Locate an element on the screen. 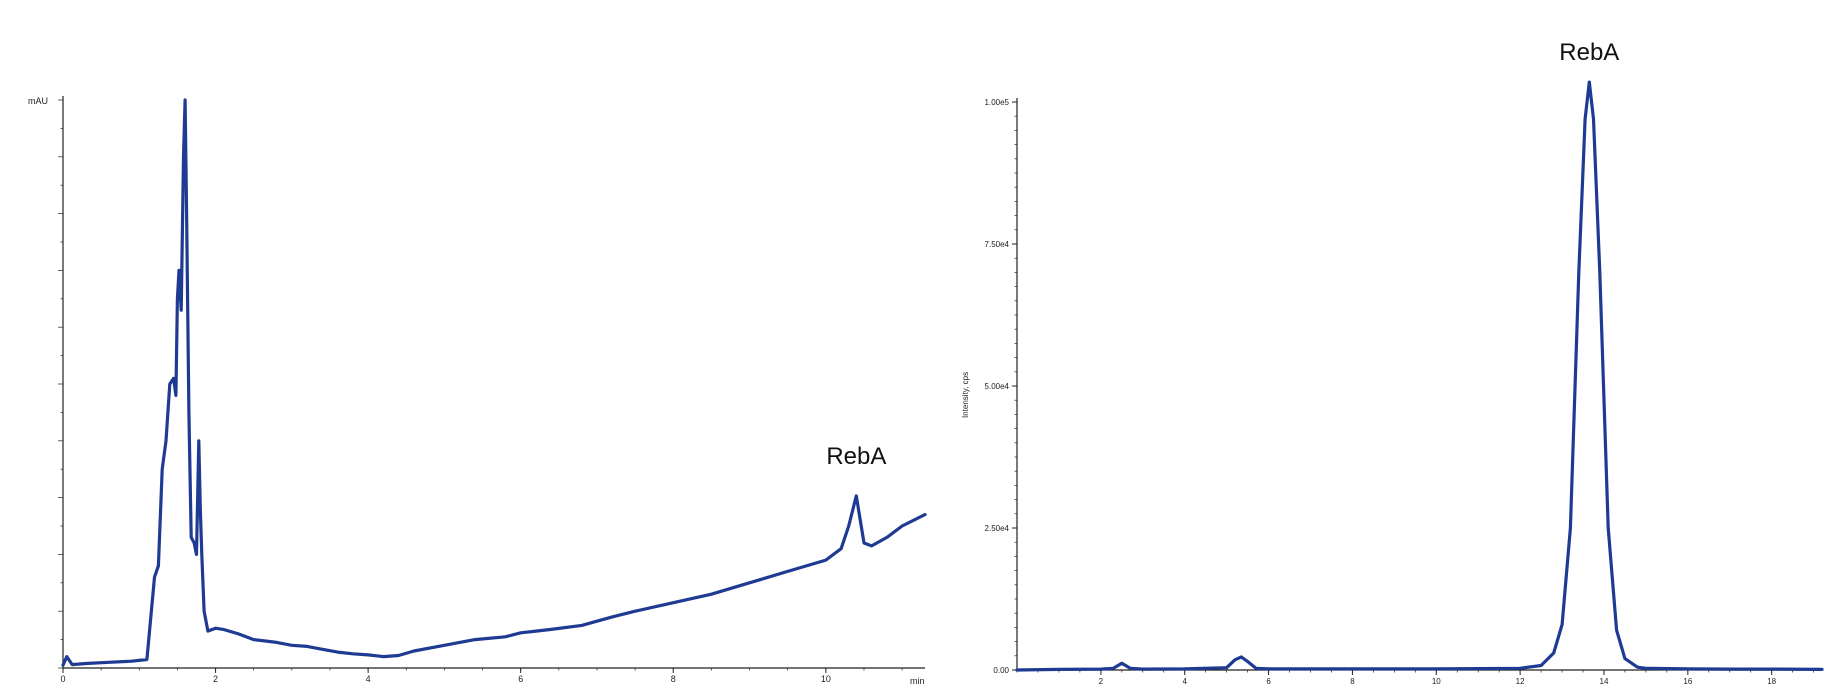 This screenshot has height=685, width=1827. y-axis-label: mAU is located at coordinates (38, 101).